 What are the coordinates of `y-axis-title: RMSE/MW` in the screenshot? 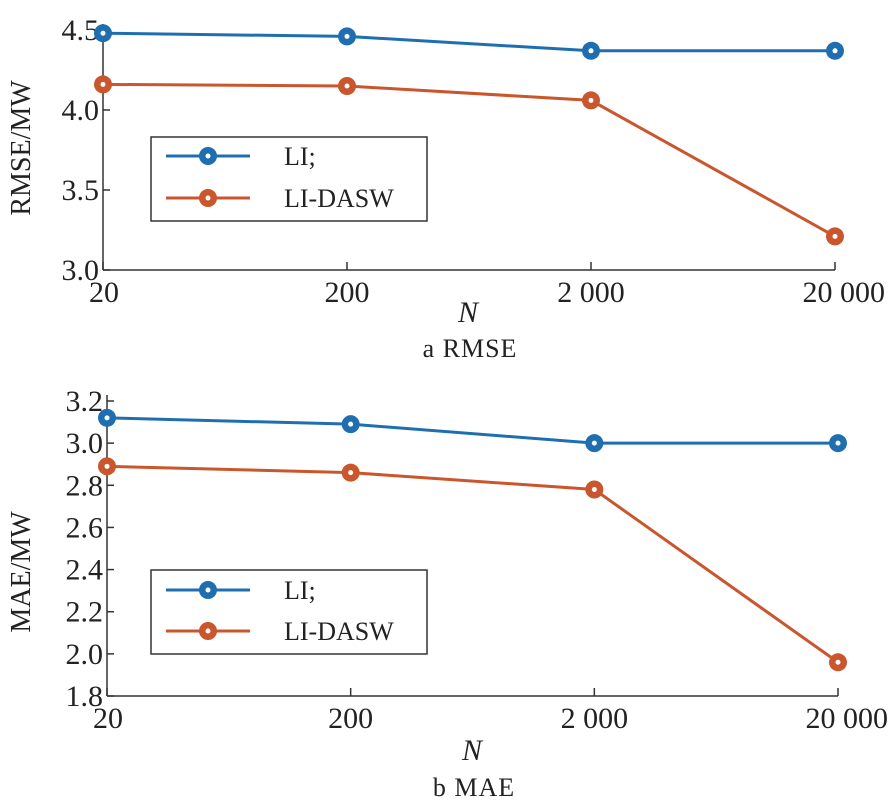 It's located at (21, 148).